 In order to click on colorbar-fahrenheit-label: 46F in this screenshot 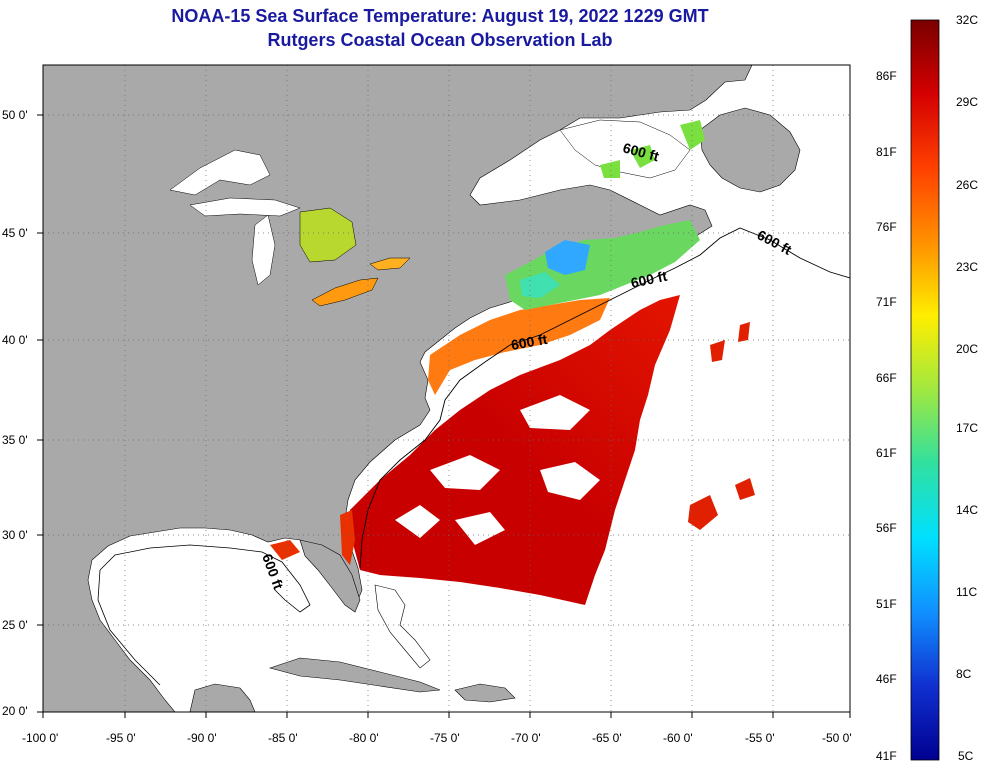, I will do `click(886, 679)`.